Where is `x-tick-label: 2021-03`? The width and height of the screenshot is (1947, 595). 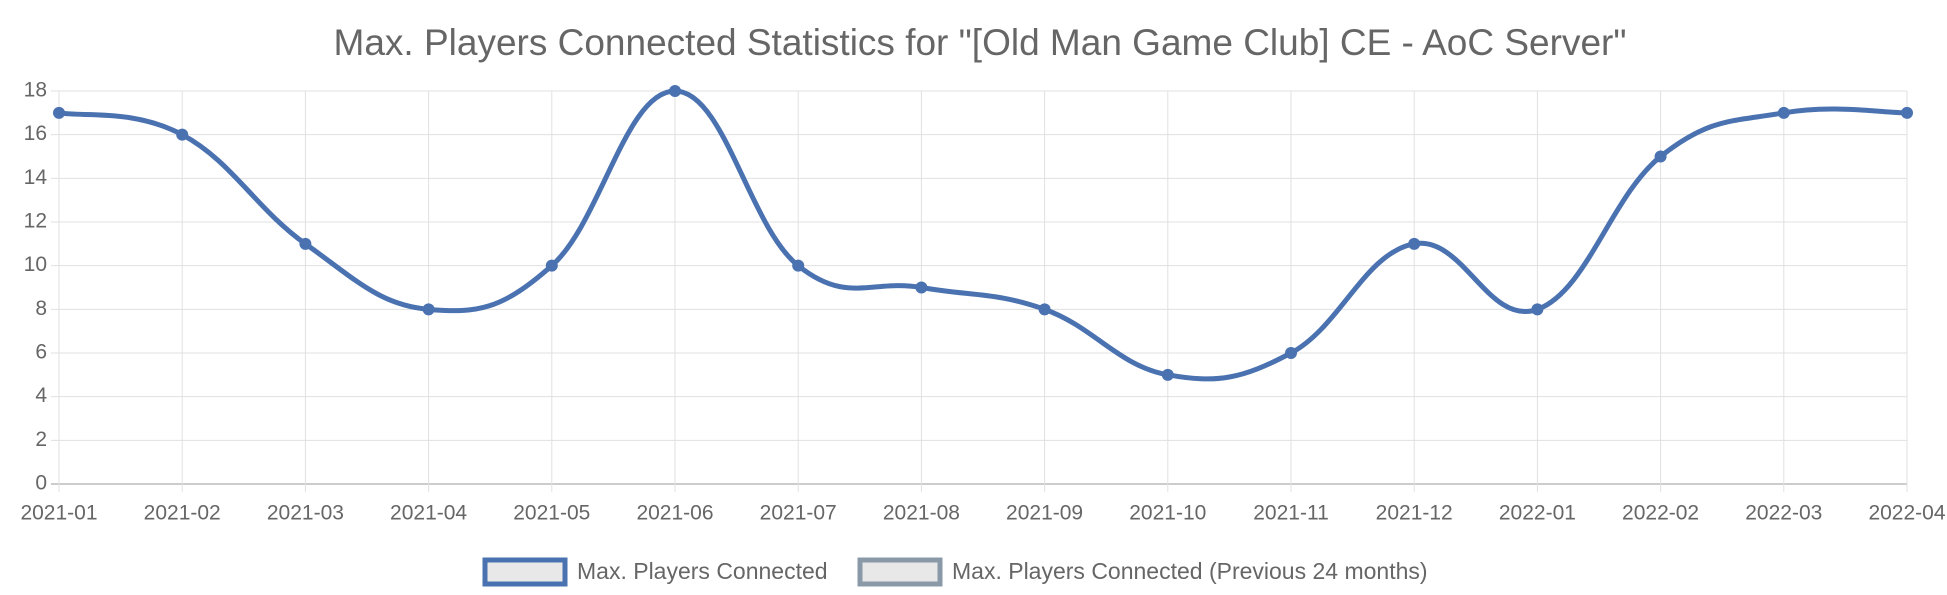 x-tick-label: 2021-03 is located at coordinates (305, 513).